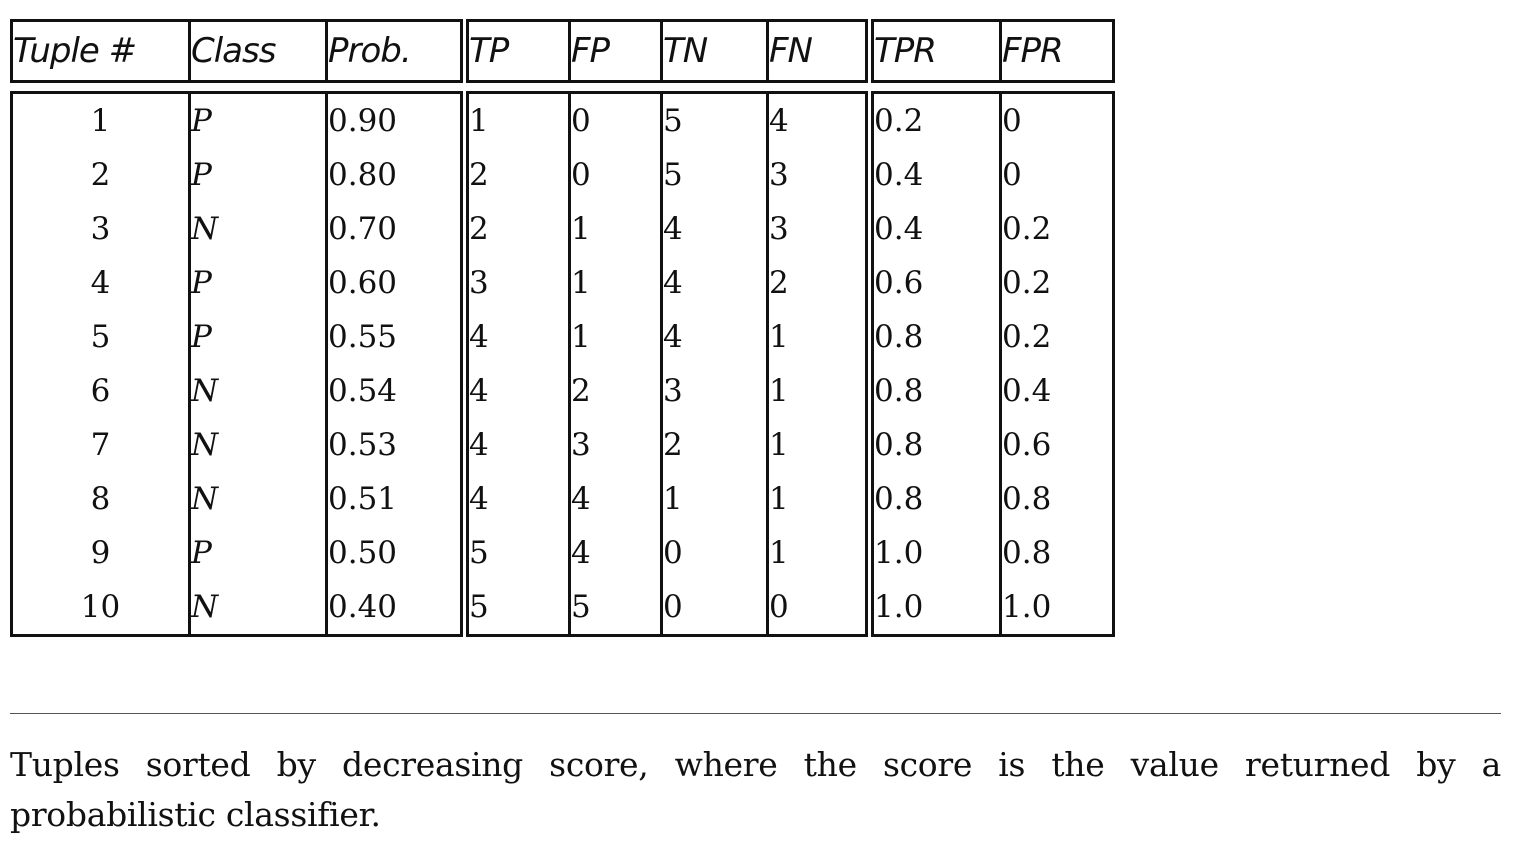  I want to click on cell-tuple: 2, so click(100, 175).